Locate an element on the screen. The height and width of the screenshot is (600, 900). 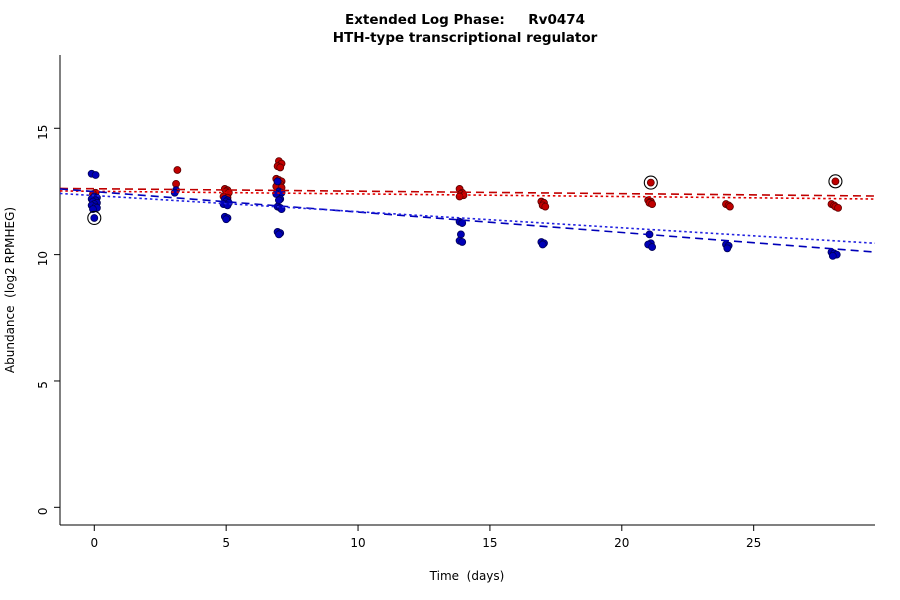
blue-dotted-fit is located at coordinates (467, 218).